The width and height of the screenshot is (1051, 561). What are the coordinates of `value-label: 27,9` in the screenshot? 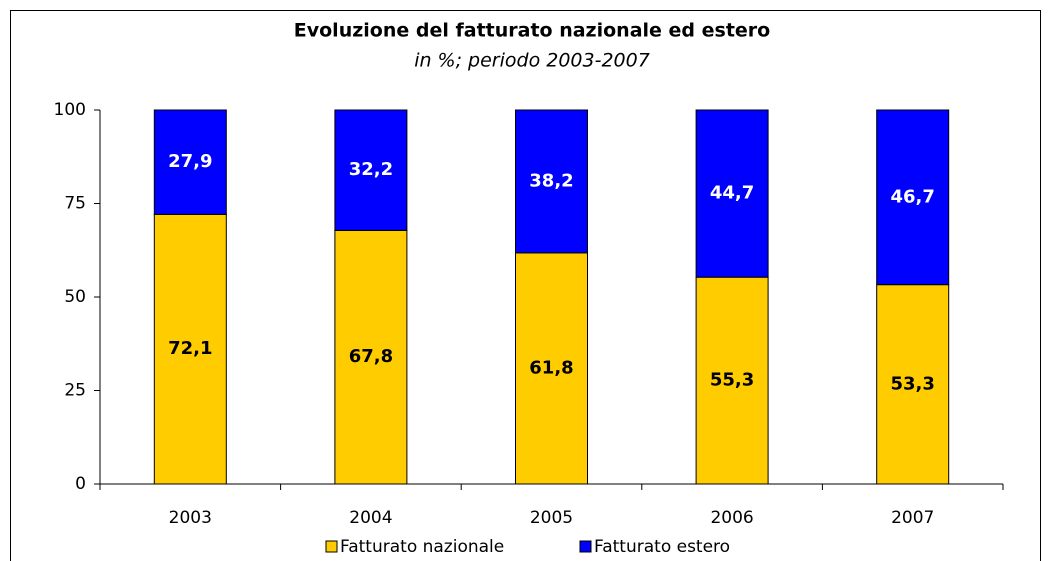 It's located at (190, 161).